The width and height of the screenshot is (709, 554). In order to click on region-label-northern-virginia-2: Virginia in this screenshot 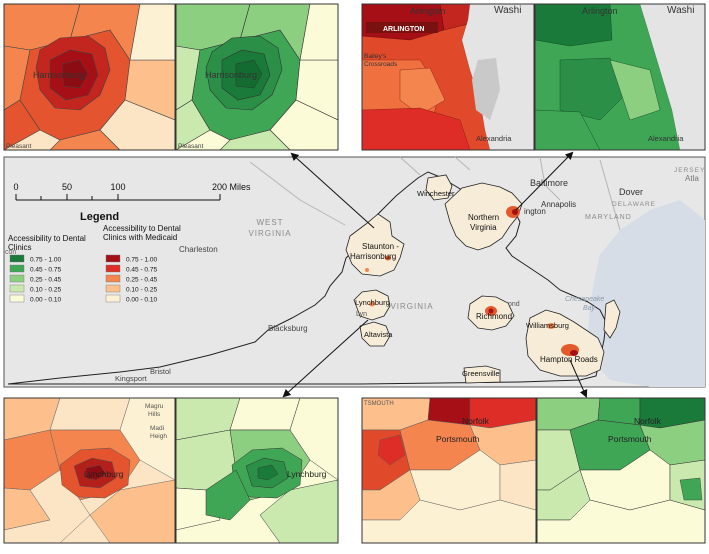, I will do `click(483, 227)`.